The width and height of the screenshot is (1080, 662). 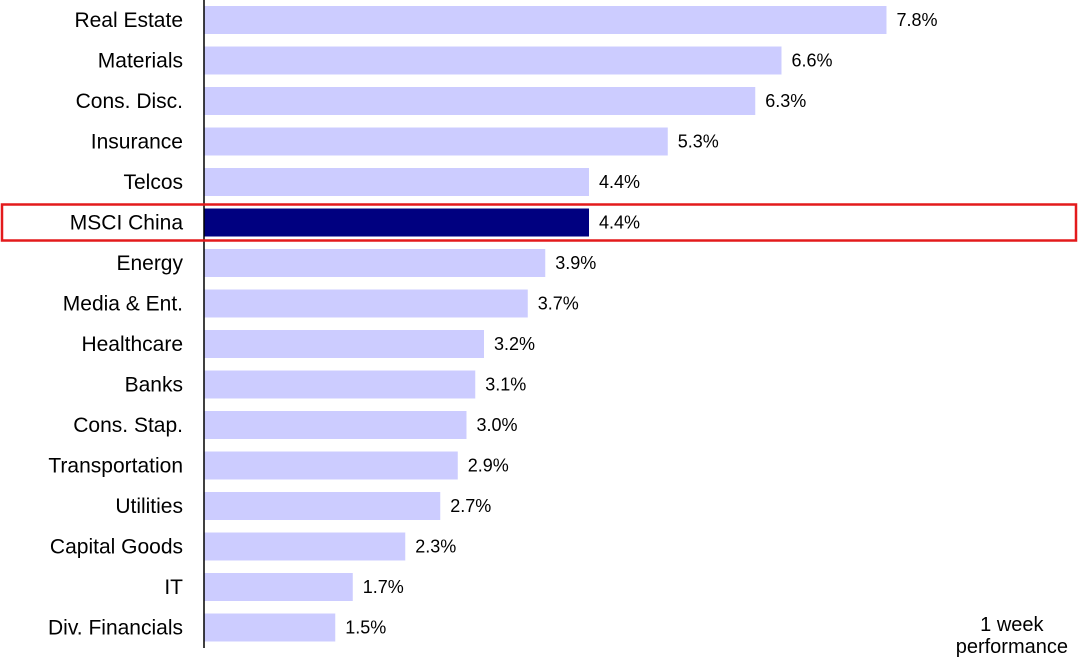 What do you see at coordinates (129, 101) in the screenshot?
I see `category-label-cons-disc: Cons. Disc.` at bounding box center [129, 101].